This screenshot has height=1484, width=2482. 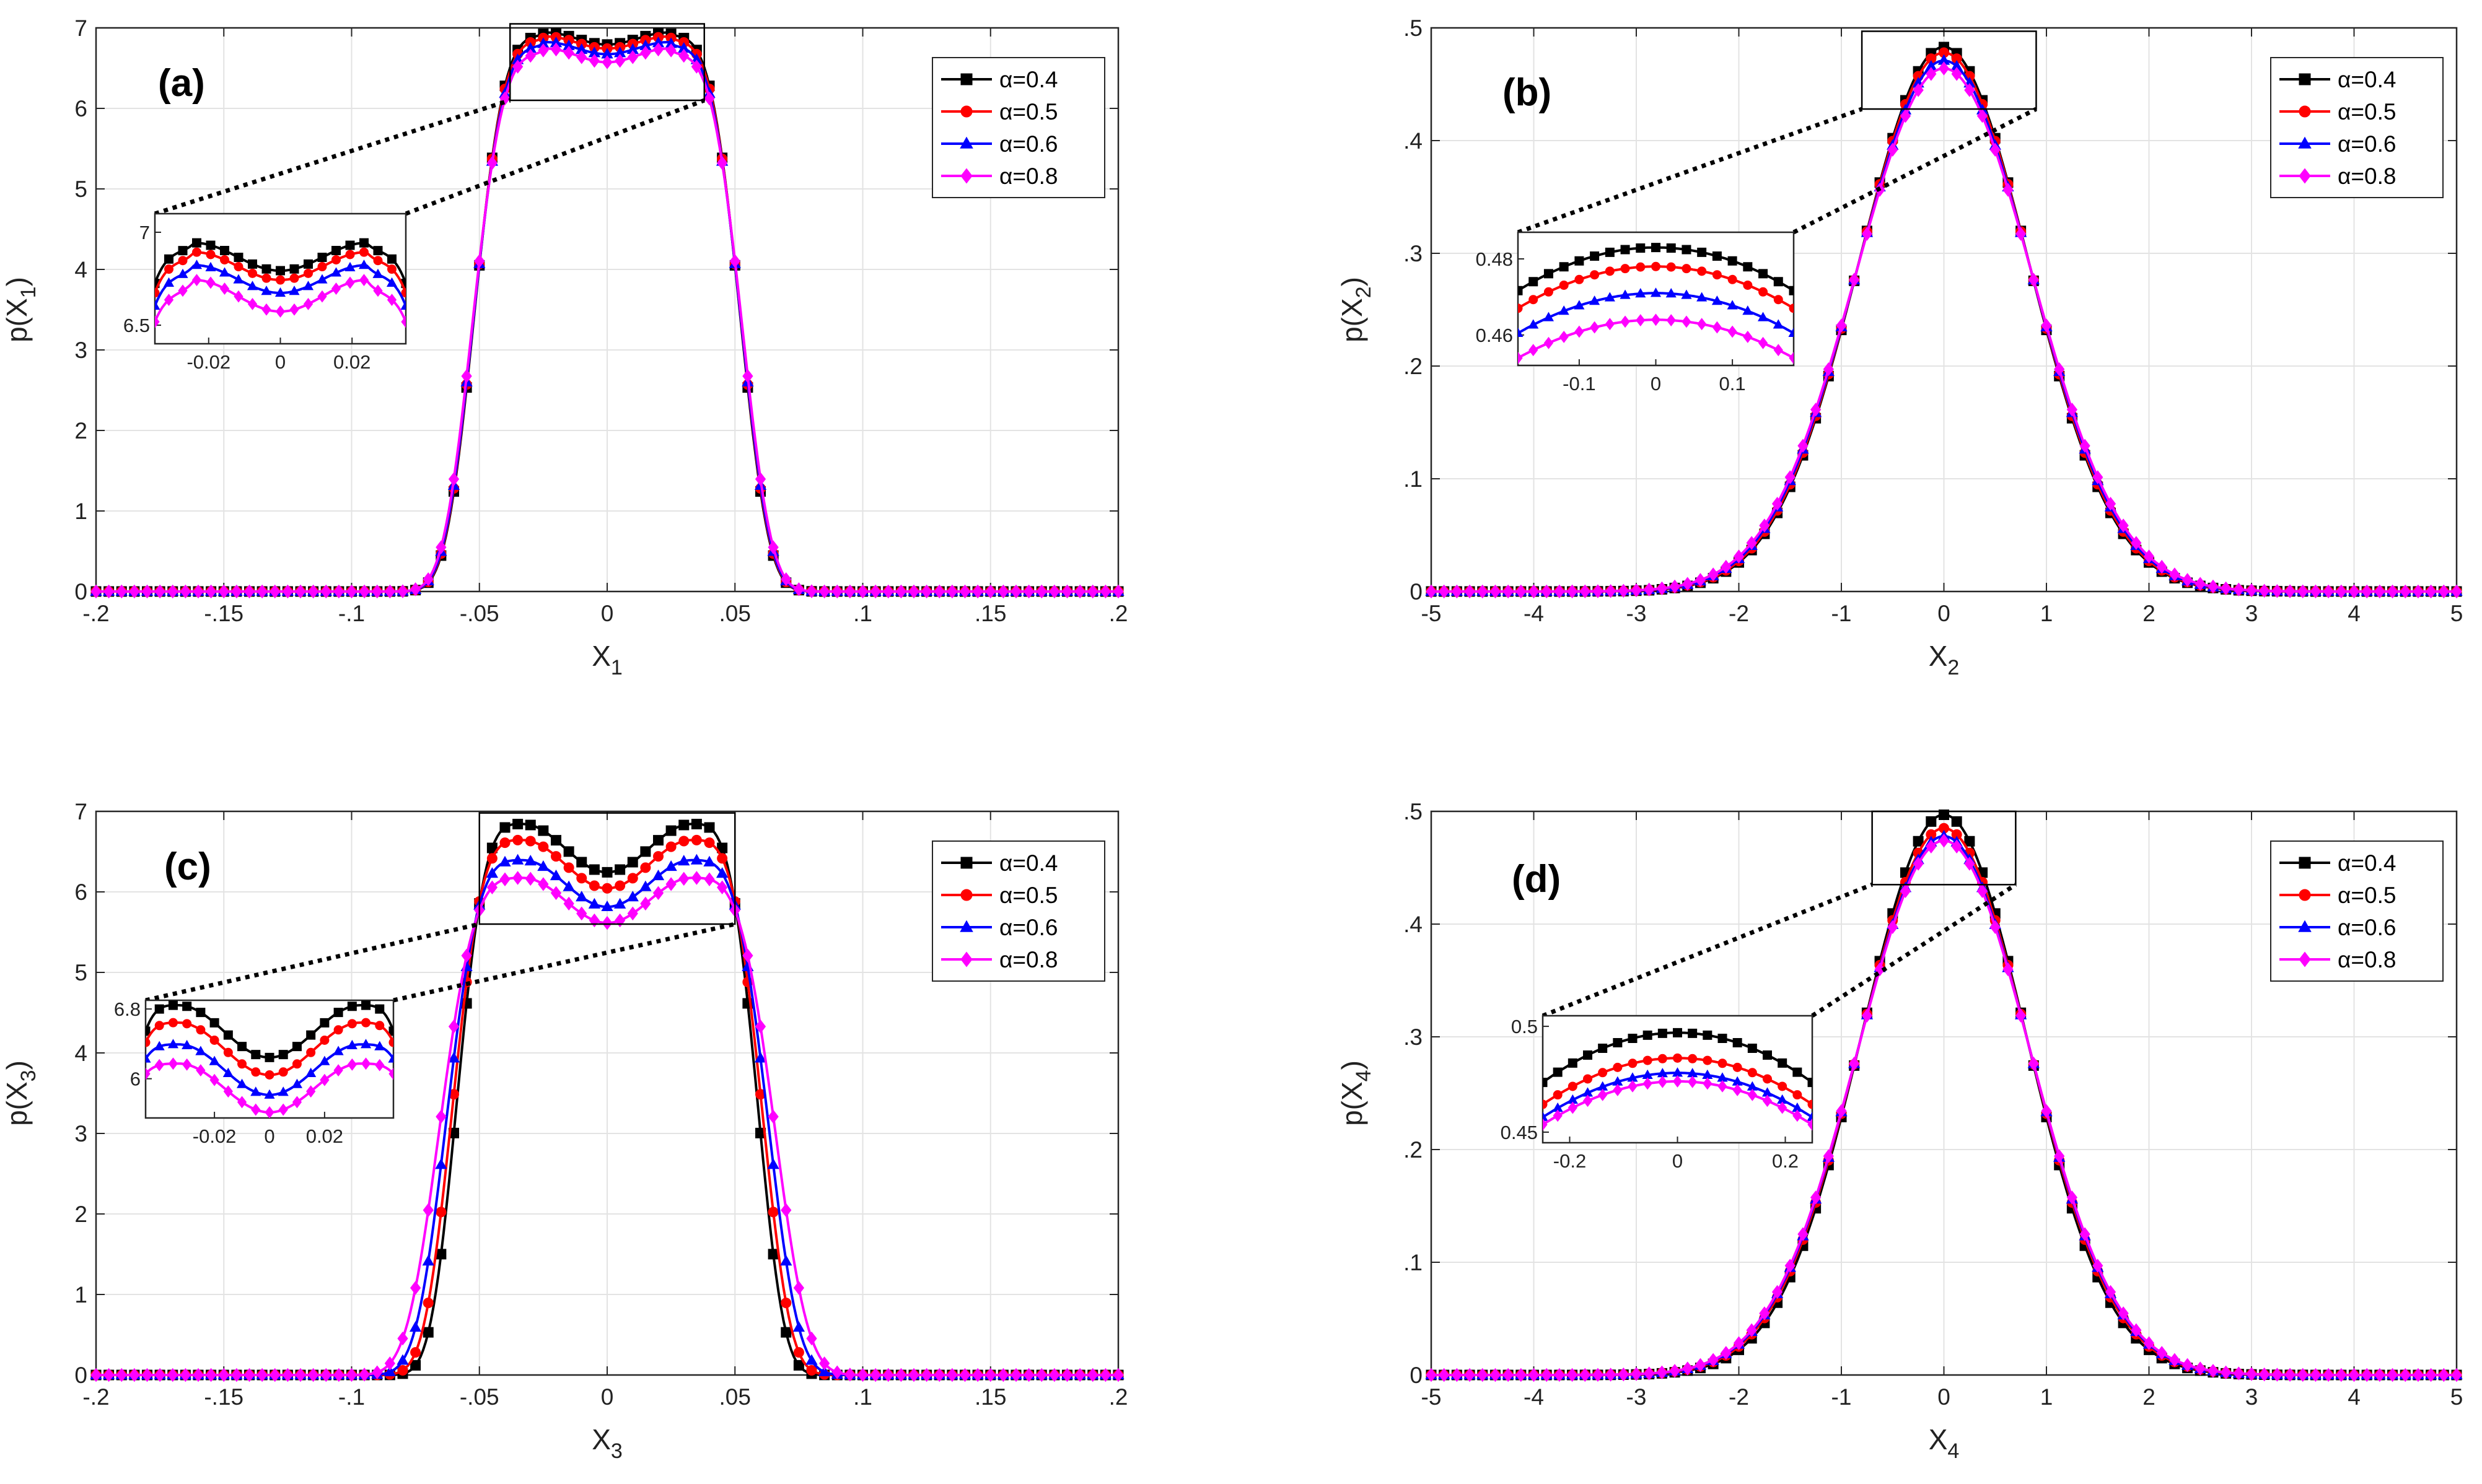 What do you see at coordinates (1119, 1397) in the screenshot?
I see `x-tick-label: .2` at bounding box center [1119, 1397].